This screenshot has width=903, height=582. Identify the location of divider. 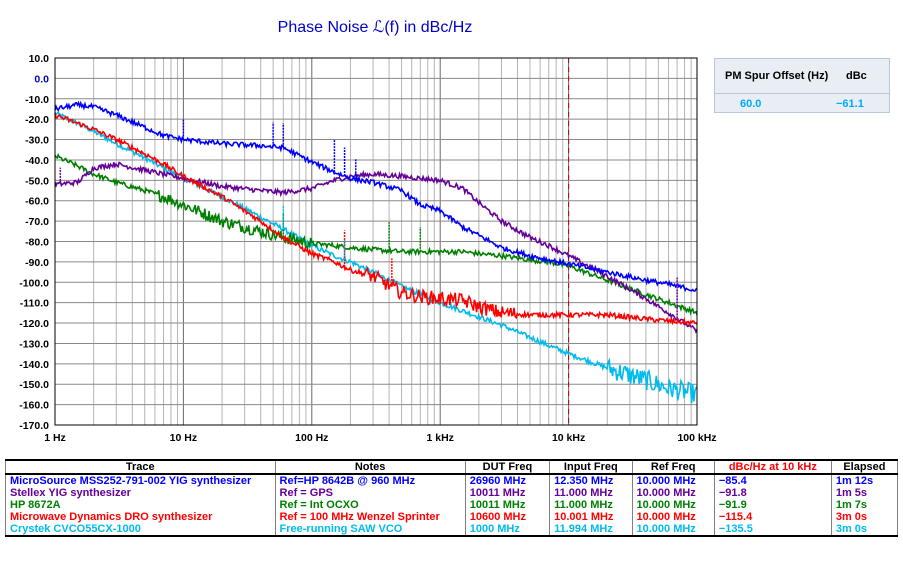
(802, 93).